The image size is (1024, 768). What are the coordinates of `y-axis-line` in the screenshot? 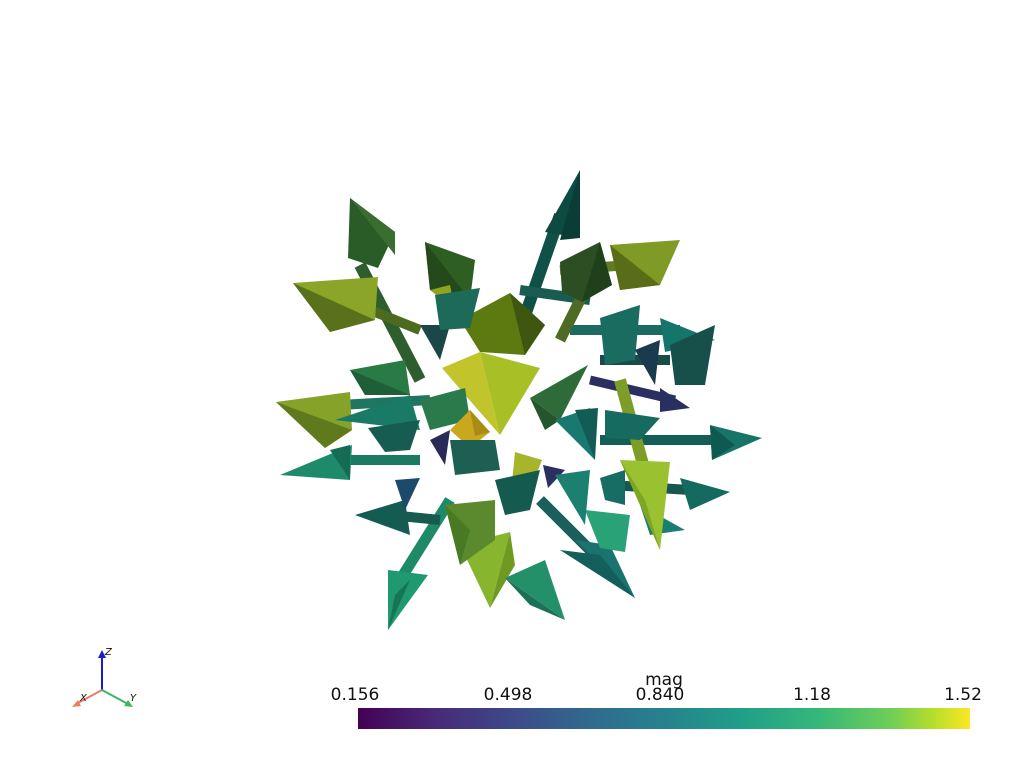 It's located at (115, 697).